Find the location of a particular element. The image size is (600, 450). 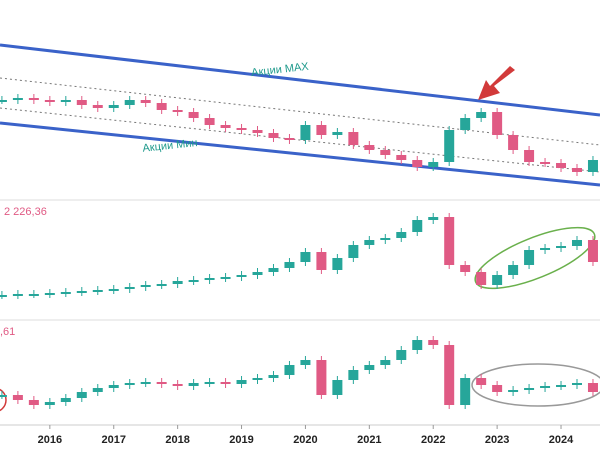

x-tick-label: 2019 is located at coordinates (241, 440).